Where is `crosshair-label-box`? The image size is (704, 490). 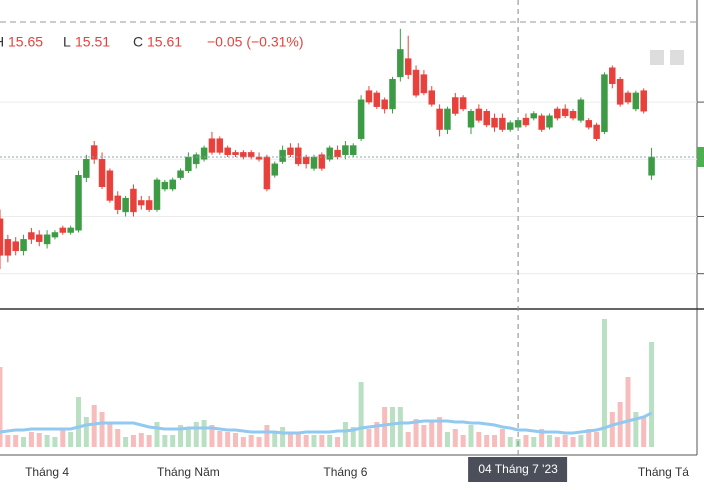
crosshair-label-box is located at coordinates (518, 469).